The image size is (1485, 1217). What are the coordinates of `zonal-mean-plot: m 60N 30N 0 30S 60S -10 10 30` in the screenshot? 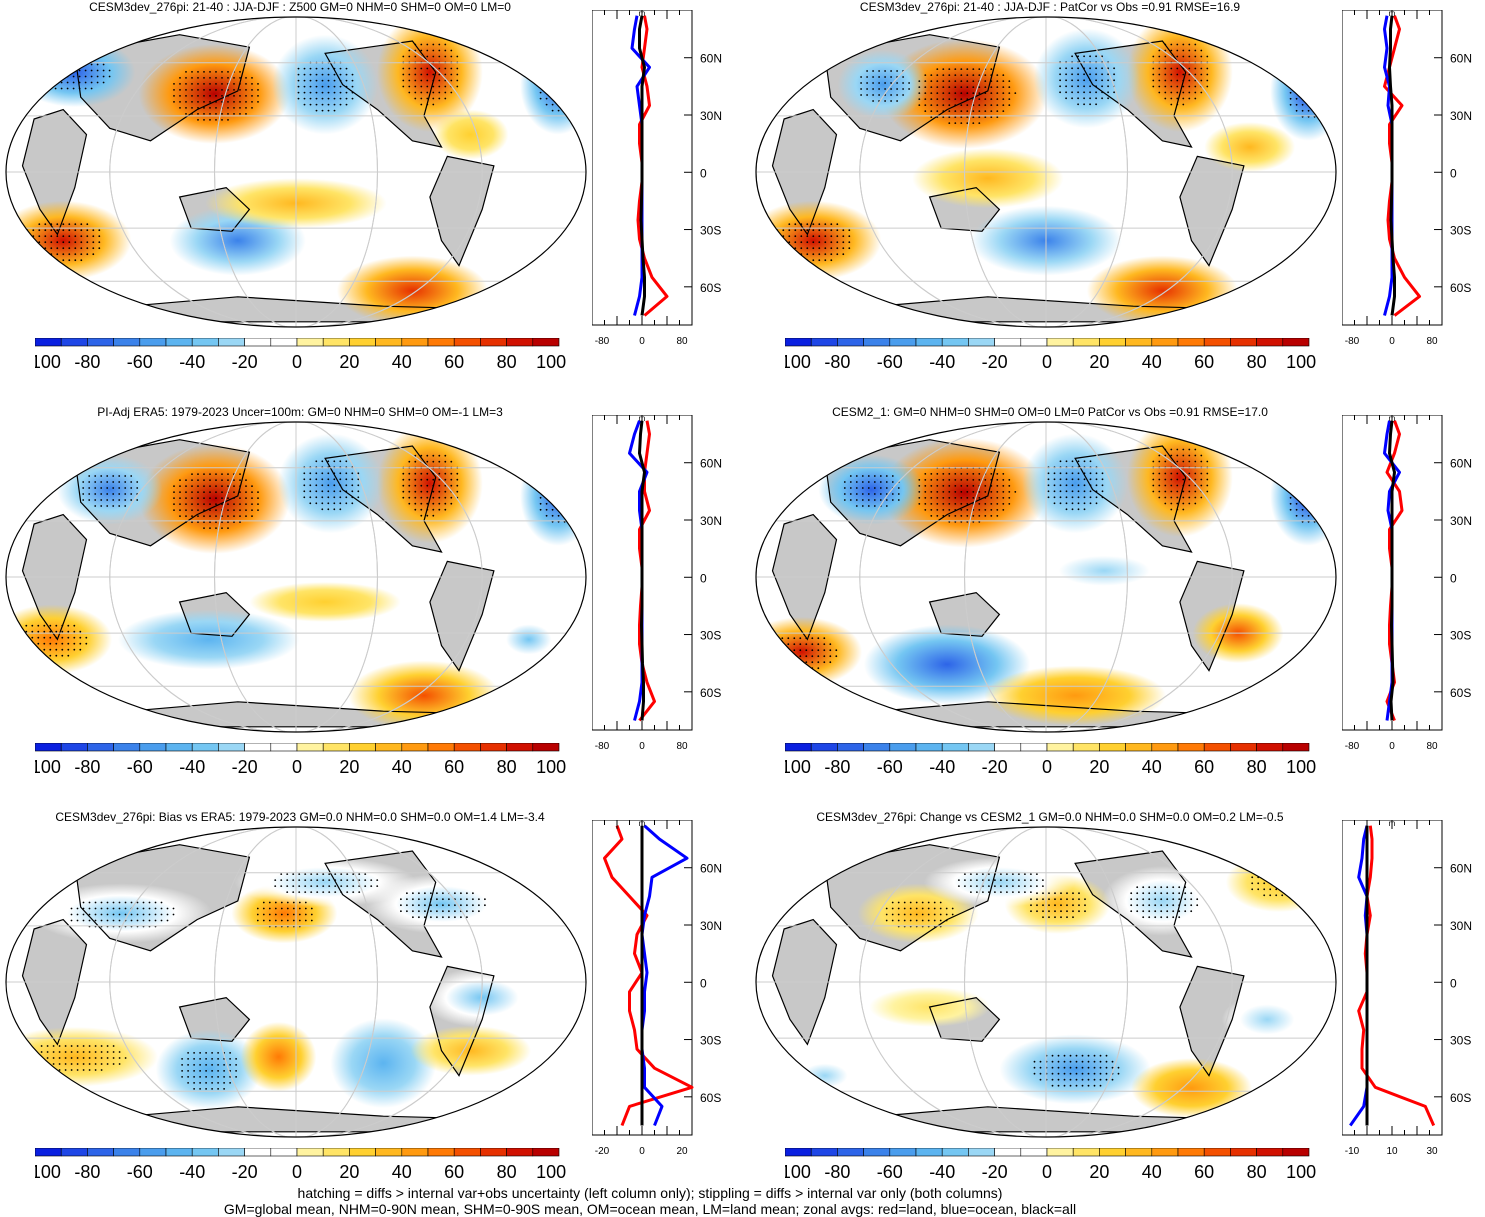 It's located at (1407, 988).